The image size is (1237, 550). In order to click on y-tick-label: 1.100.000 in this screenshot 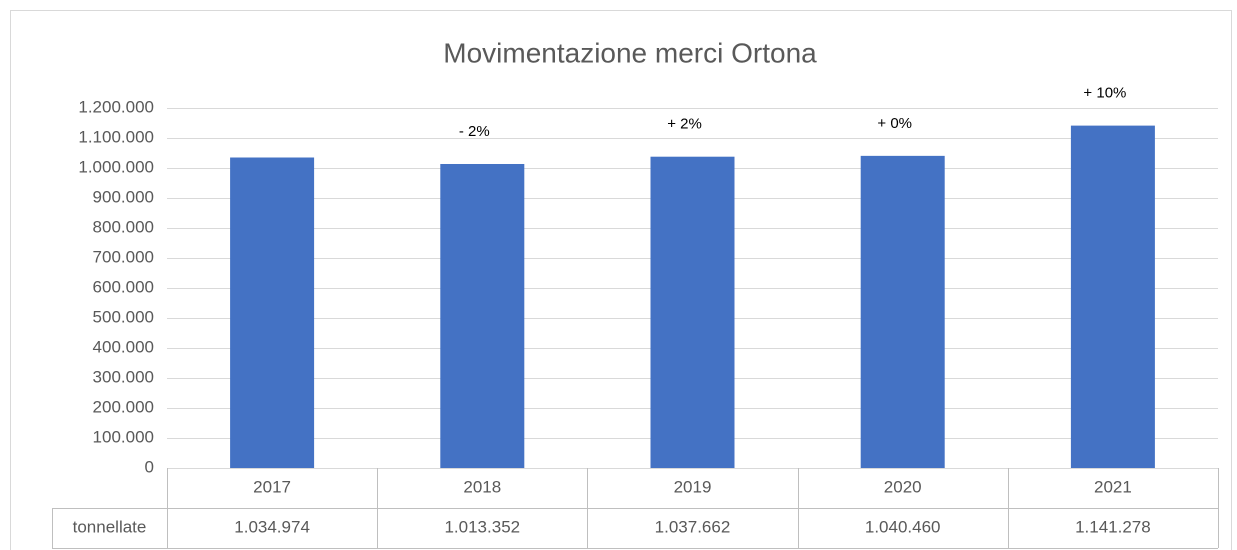, I will do `click(116, 136)`.